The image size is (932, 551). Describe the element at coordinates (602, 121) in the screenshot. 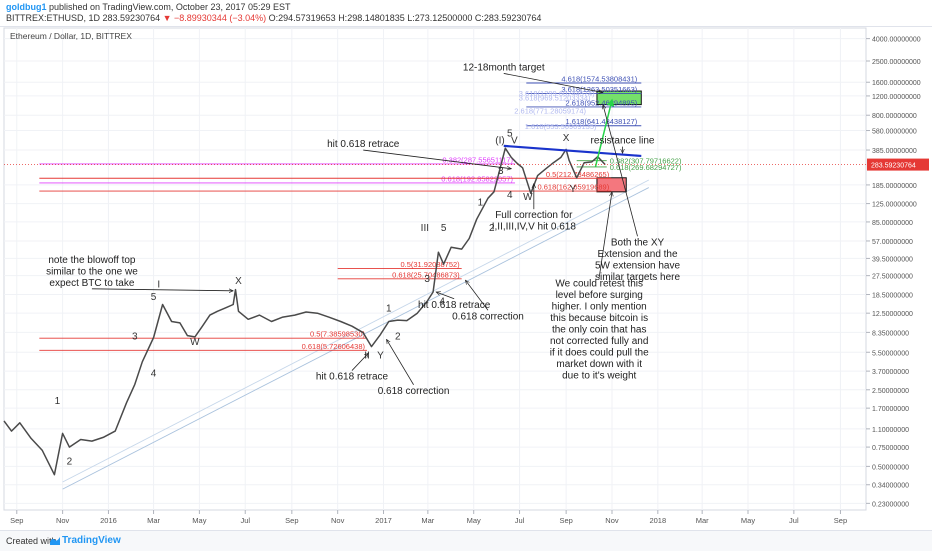

I see `fib-level-label: 1.618(641.43438127)` at that location.